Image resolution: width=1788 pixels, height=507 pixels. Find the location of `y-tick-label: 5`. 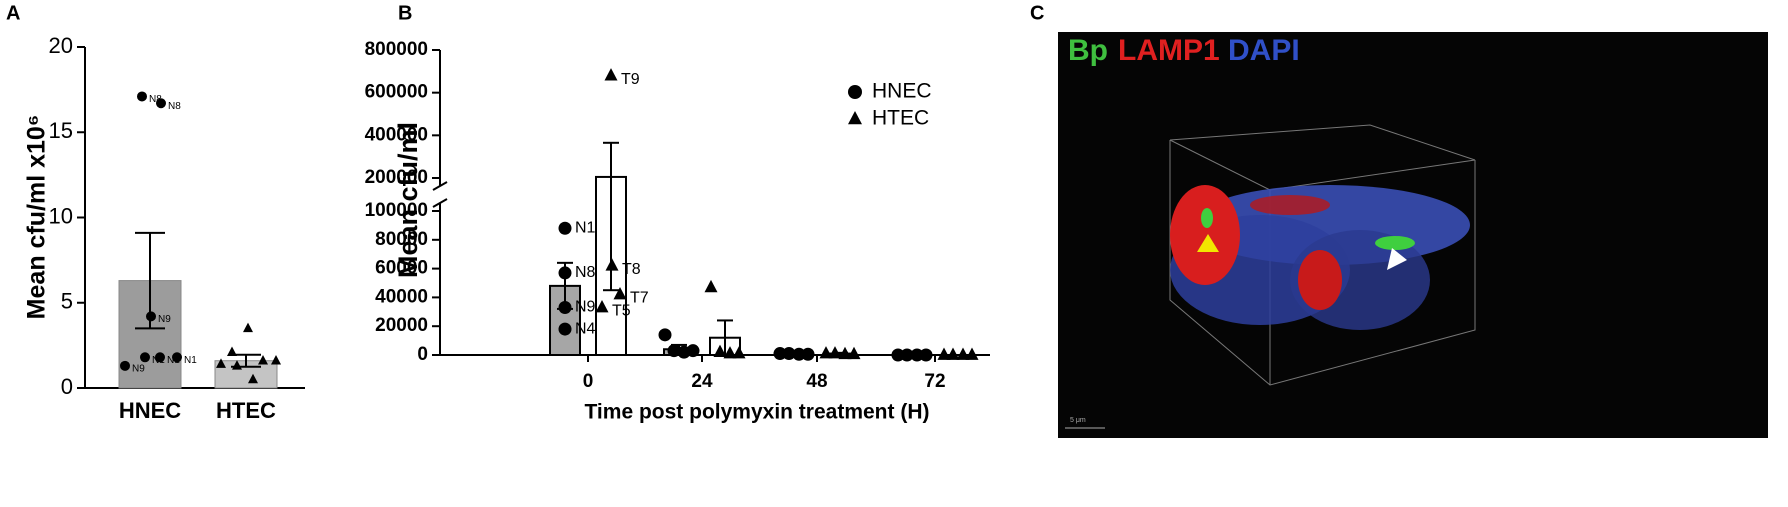

y-tick-label: 5 is located at coordinates (67, 301).